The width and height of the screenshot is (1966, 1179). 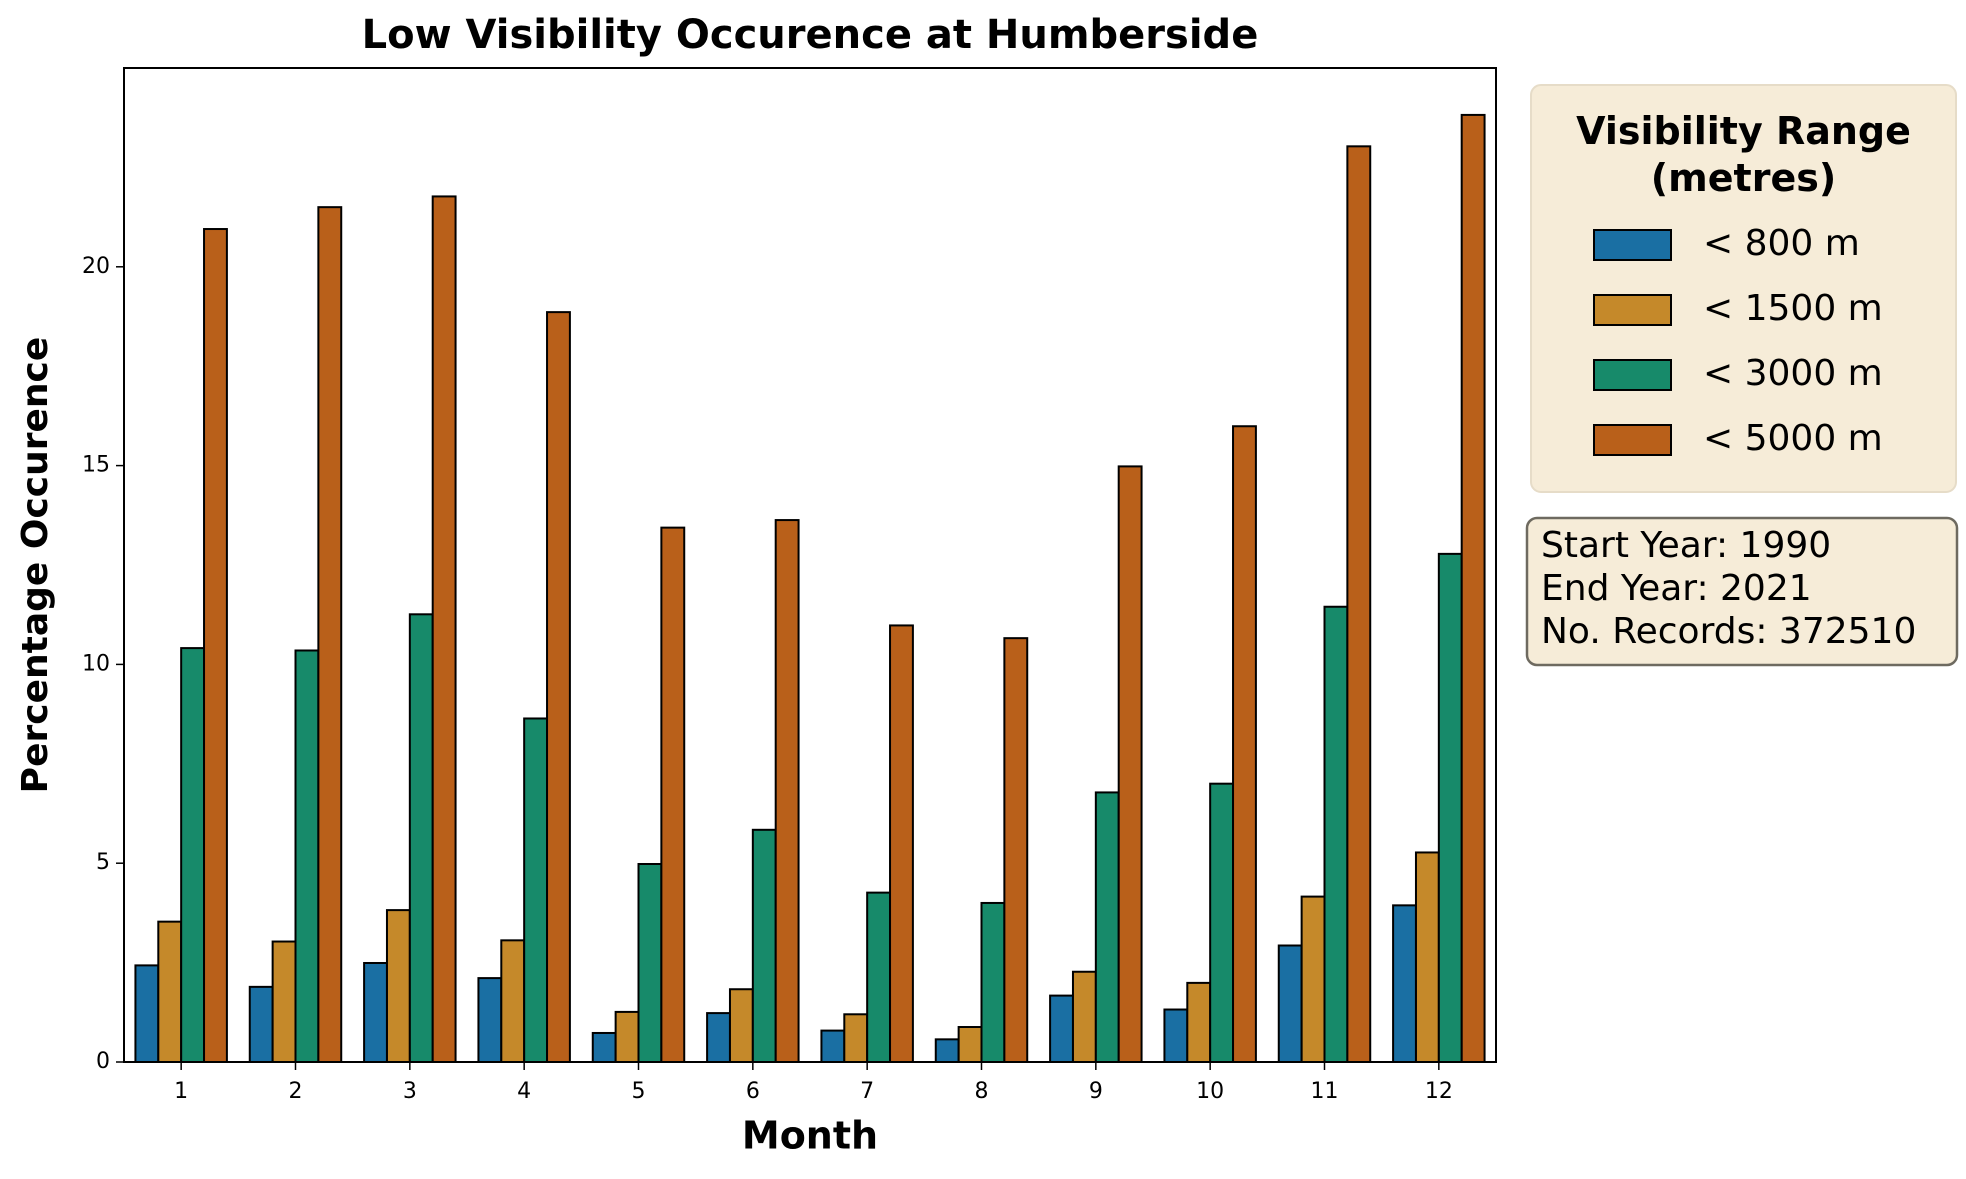 I want to click on x-tick-label: 8, so click(x=982, y=1091).